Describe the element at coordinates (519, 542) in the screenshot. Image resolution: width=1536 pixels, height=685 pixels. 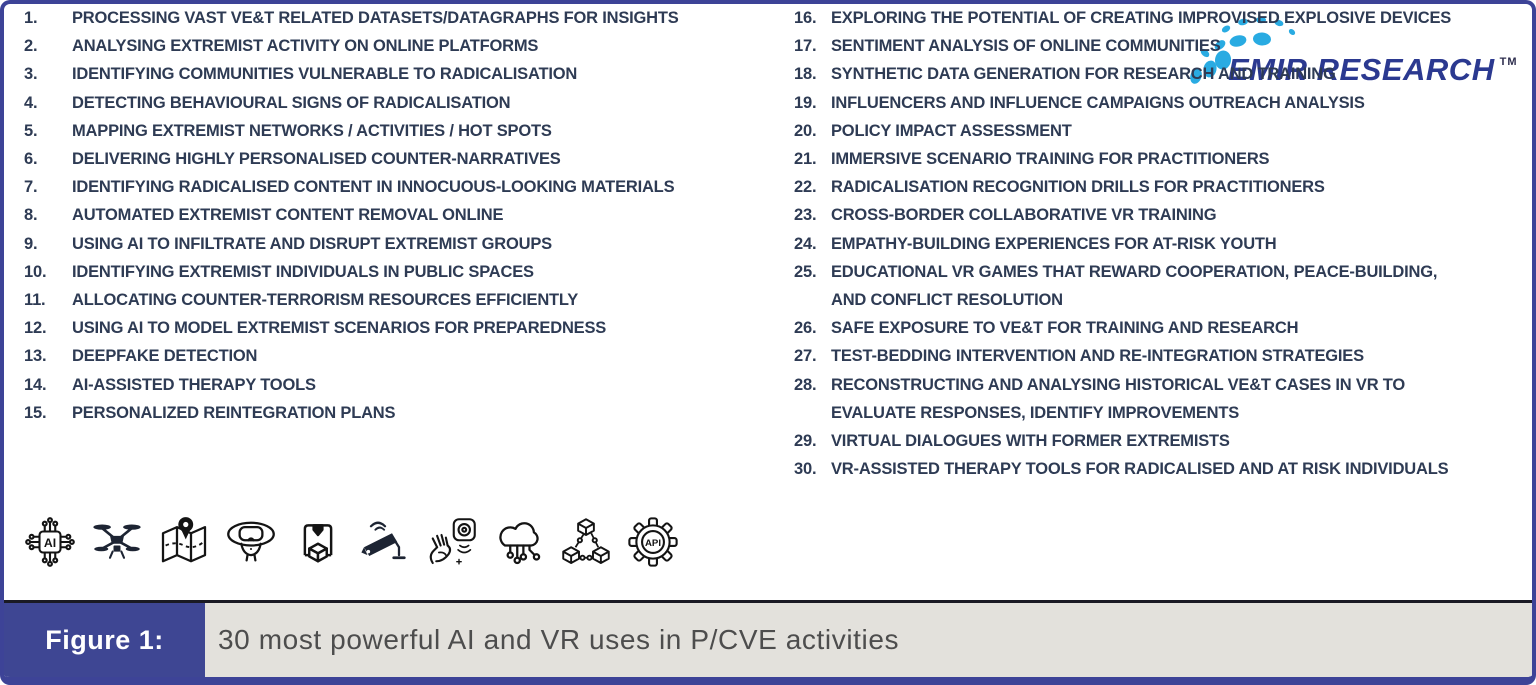
I see `cloud-computing-icon` at that location.